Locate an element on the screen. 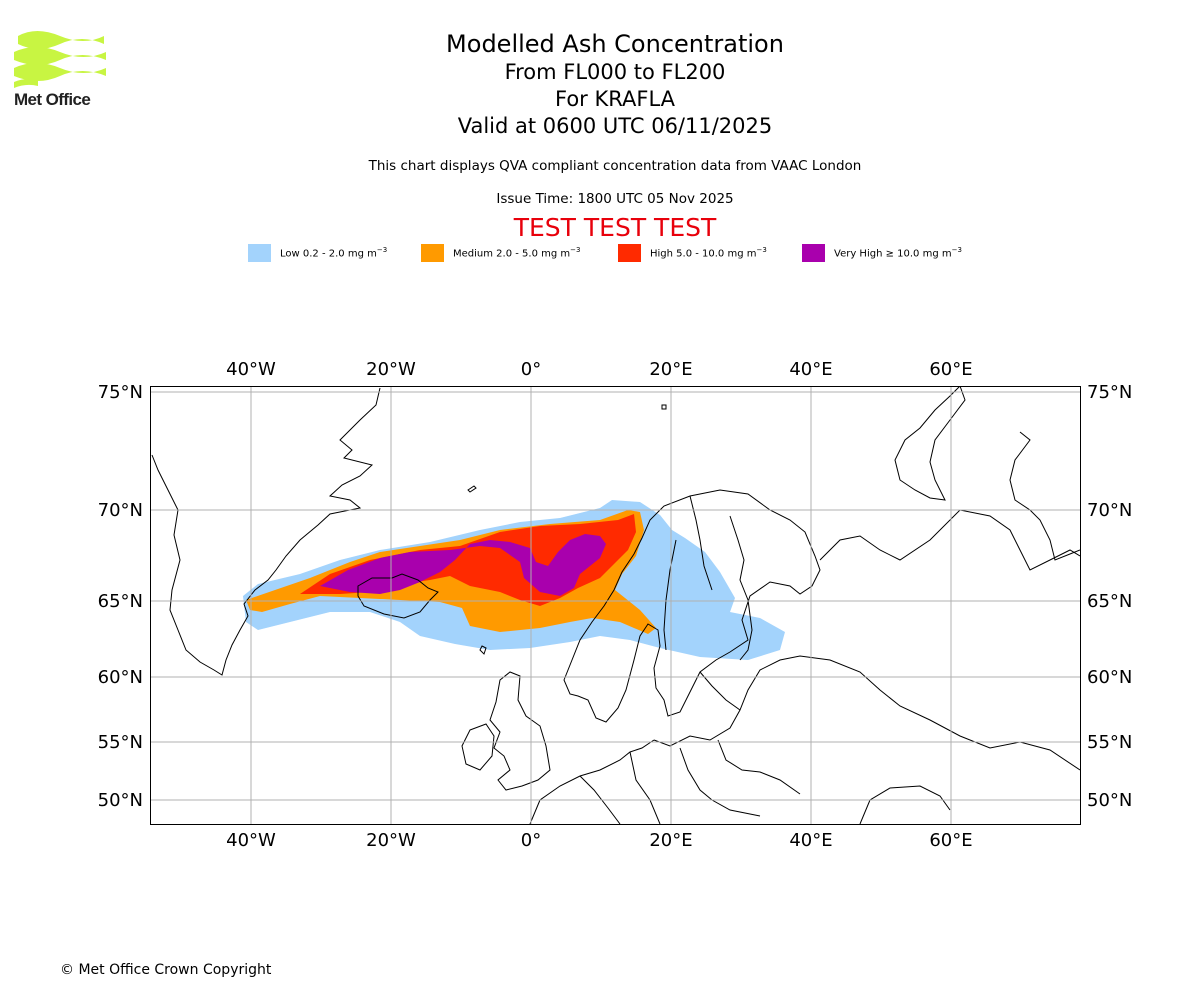 The image size is (1200, 1000). left-tick-50N: 50°N is located at coordinates (120, 800).